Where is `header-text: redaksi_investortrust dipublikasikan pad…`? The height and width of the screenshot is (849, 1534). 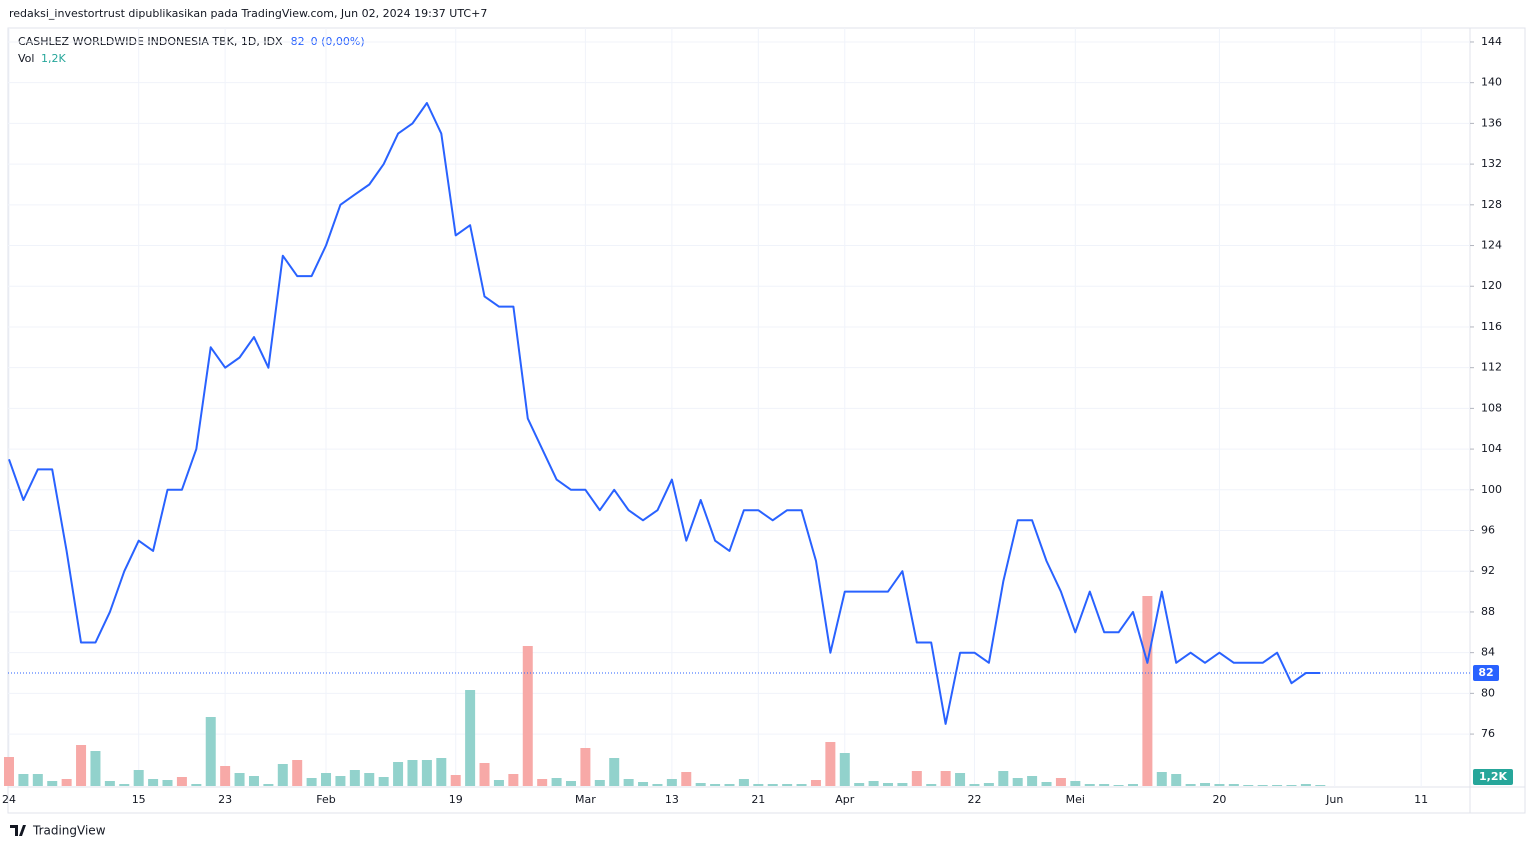 header-text: redaksi_investortrust dipublikasikan pad… is located at coordinates (248, 13).